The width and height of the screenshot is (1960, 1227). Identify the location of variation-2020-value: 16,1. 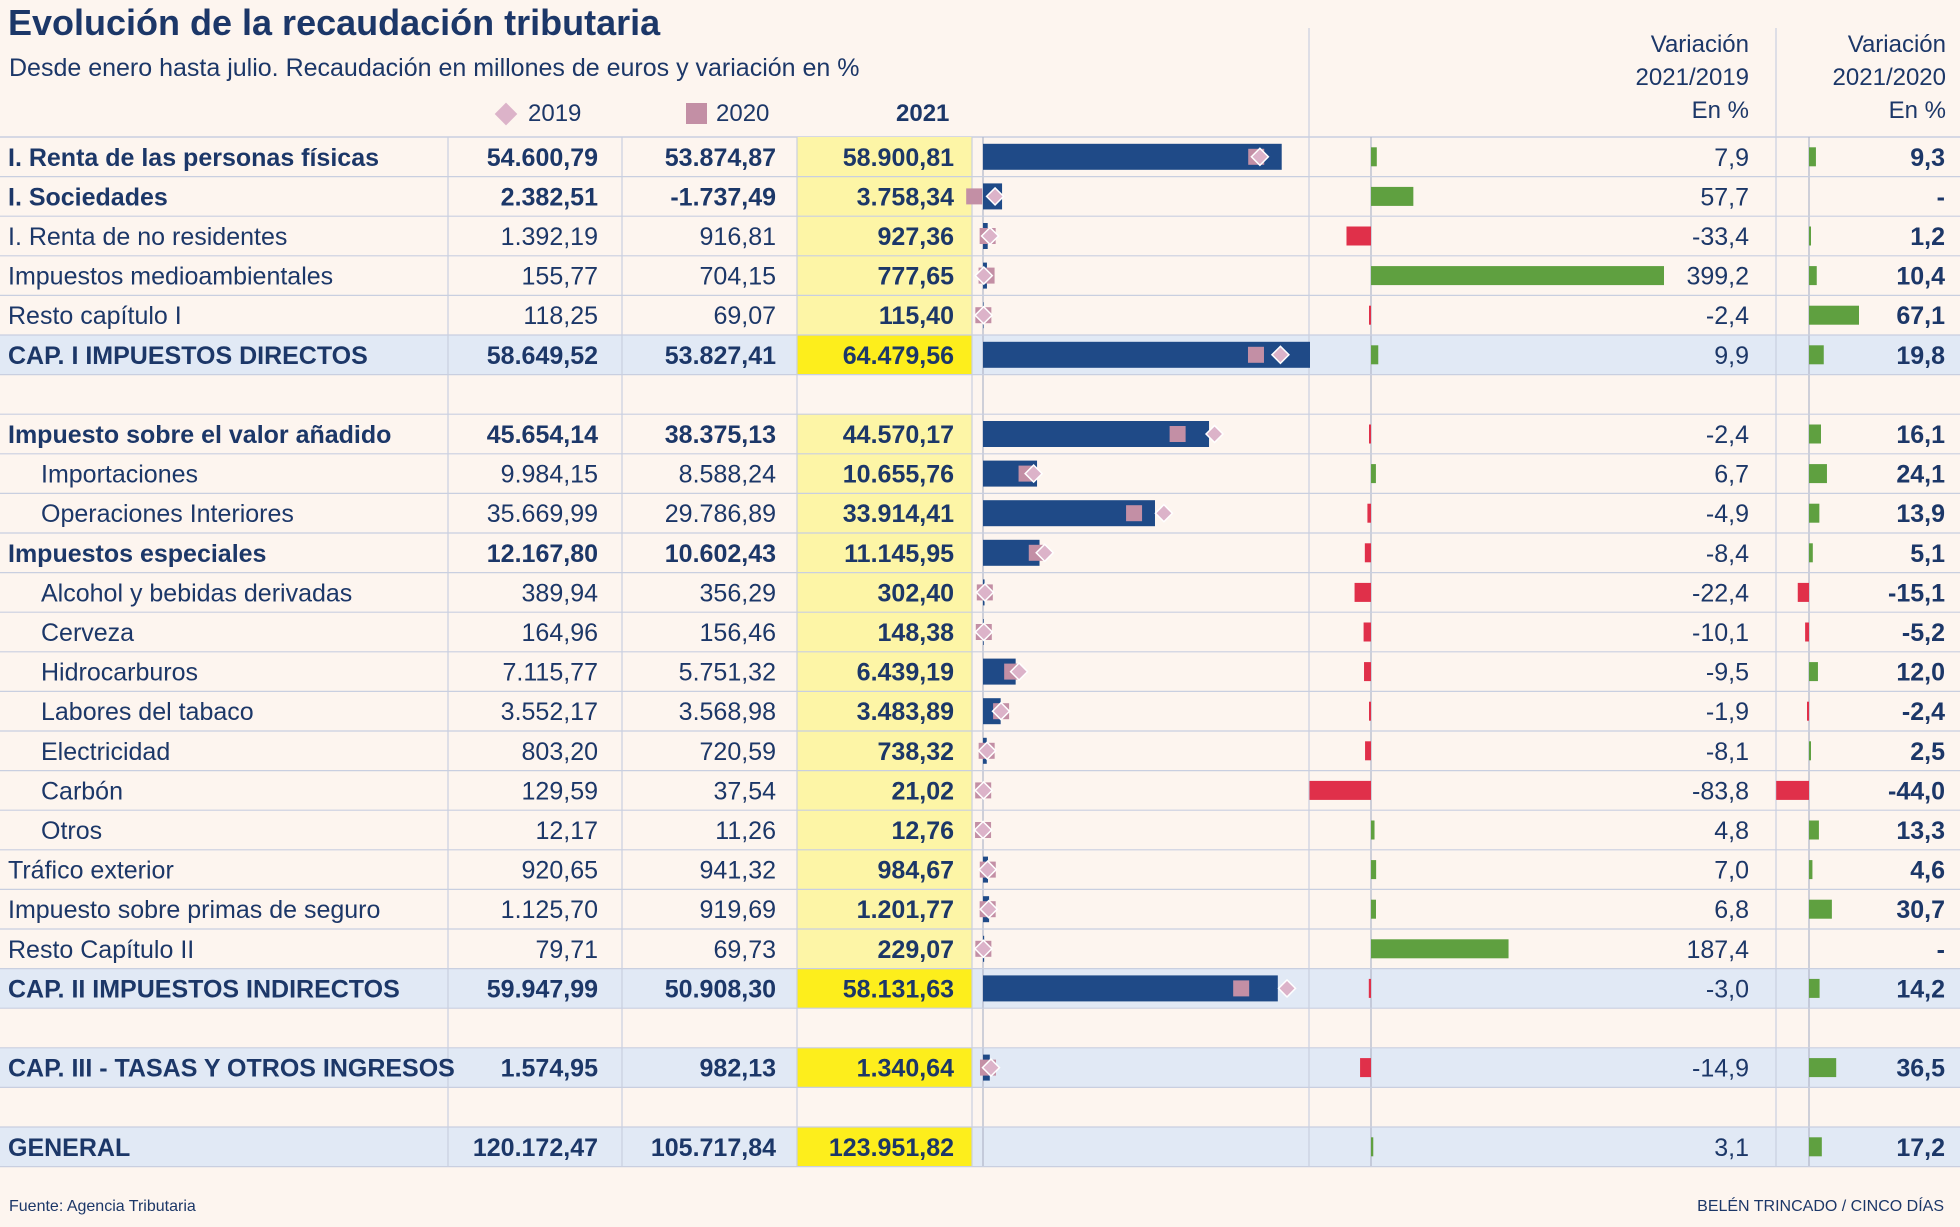
(1920, 435).